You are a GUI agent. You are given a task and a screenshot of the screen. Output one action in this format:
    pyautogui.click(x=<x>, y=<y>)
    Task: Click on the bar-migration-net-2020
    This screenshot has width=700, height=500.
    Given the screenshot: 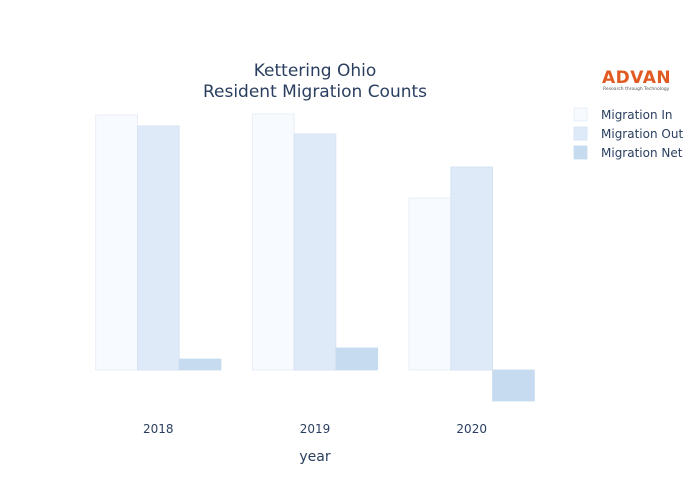 What is the action you would take?
    pyautogui.click(x=513, y=385)
    